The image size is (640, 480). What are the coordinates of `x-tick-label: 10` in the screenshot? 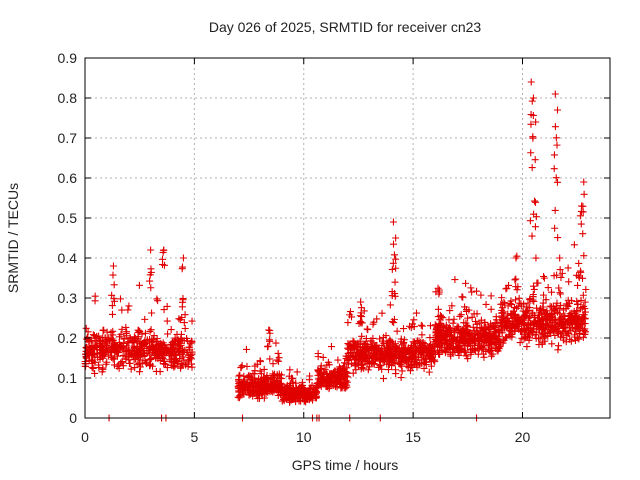 It's located at (304, 437).